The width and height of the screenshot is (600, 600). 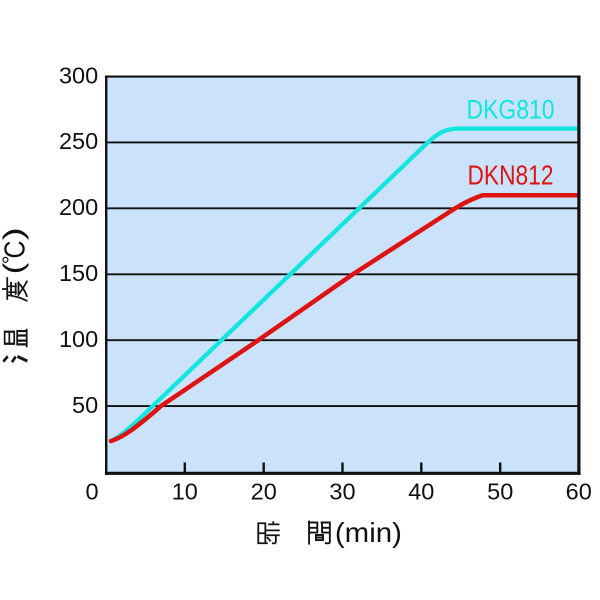 What do you see at coordinates (78, 75) in the screenshot?
I see `svg-text: 300` at bounding box center [78, 75].